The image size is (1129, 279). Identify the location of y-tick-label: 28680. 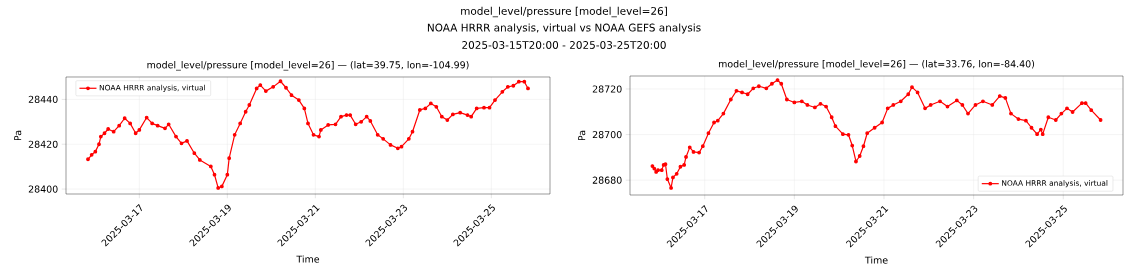
(607, 180).